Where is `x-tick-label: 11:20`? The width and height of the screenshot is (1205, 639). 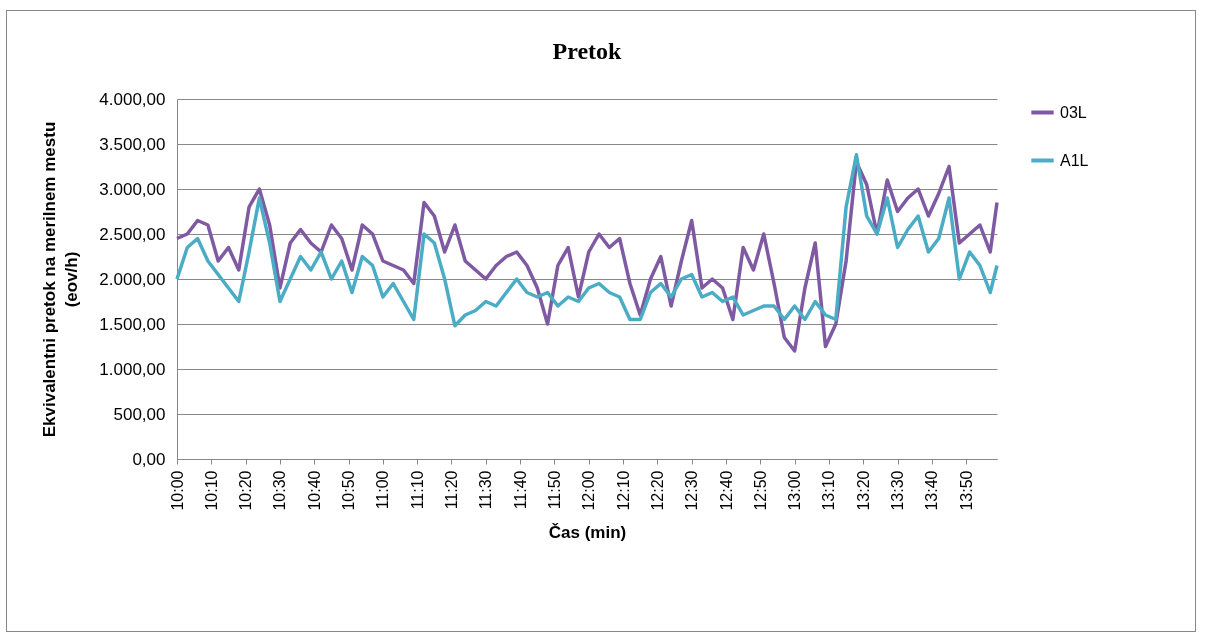
x-tick-label: 11:20 is located at coordinates (451, 490).